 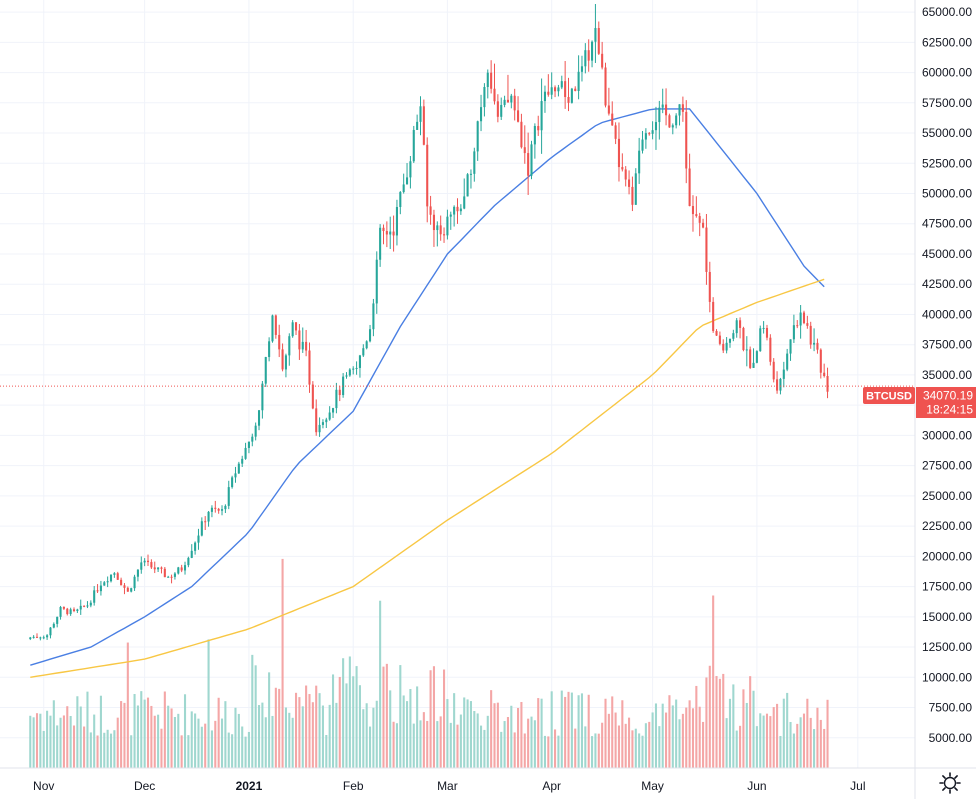 I want to click on y-tick-label: 27500.00, so click(x=947, y=466).